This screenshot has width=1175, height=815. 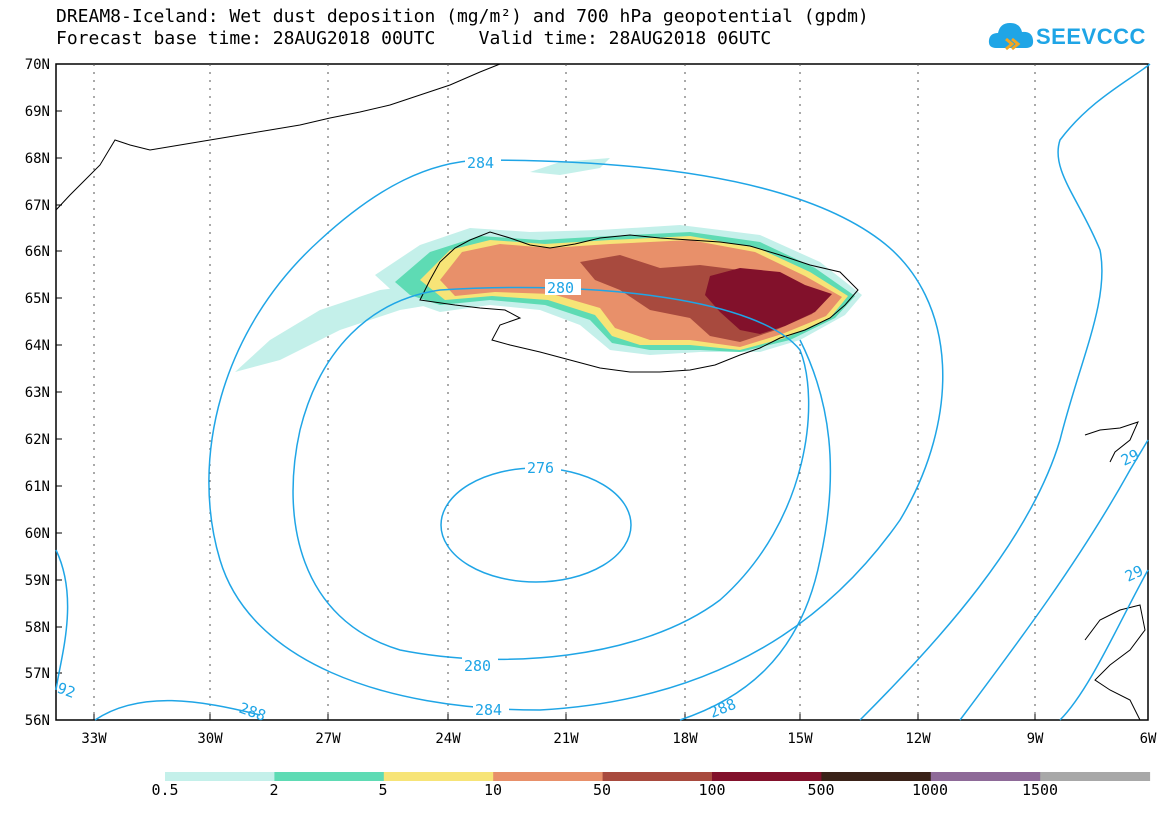 I want to click on latitude-label: 63N, so click(x=37, y=393).